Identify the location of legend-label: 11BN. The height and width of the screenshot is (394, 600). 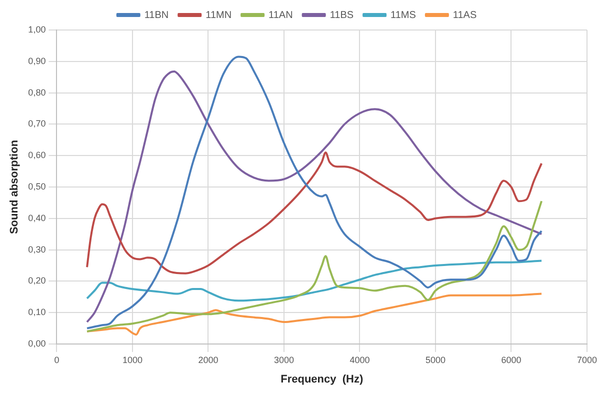
(156, 15).